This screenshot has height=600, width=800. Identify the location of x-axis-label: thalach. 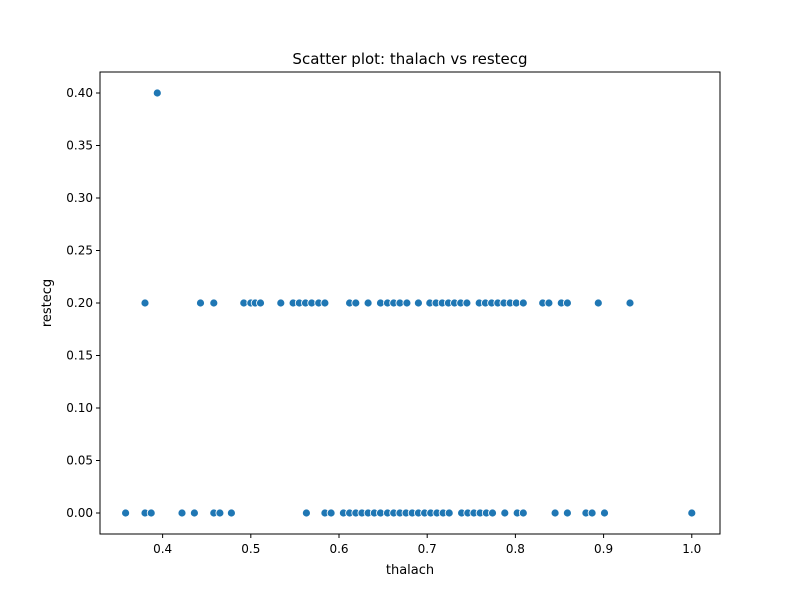
(410, 570).